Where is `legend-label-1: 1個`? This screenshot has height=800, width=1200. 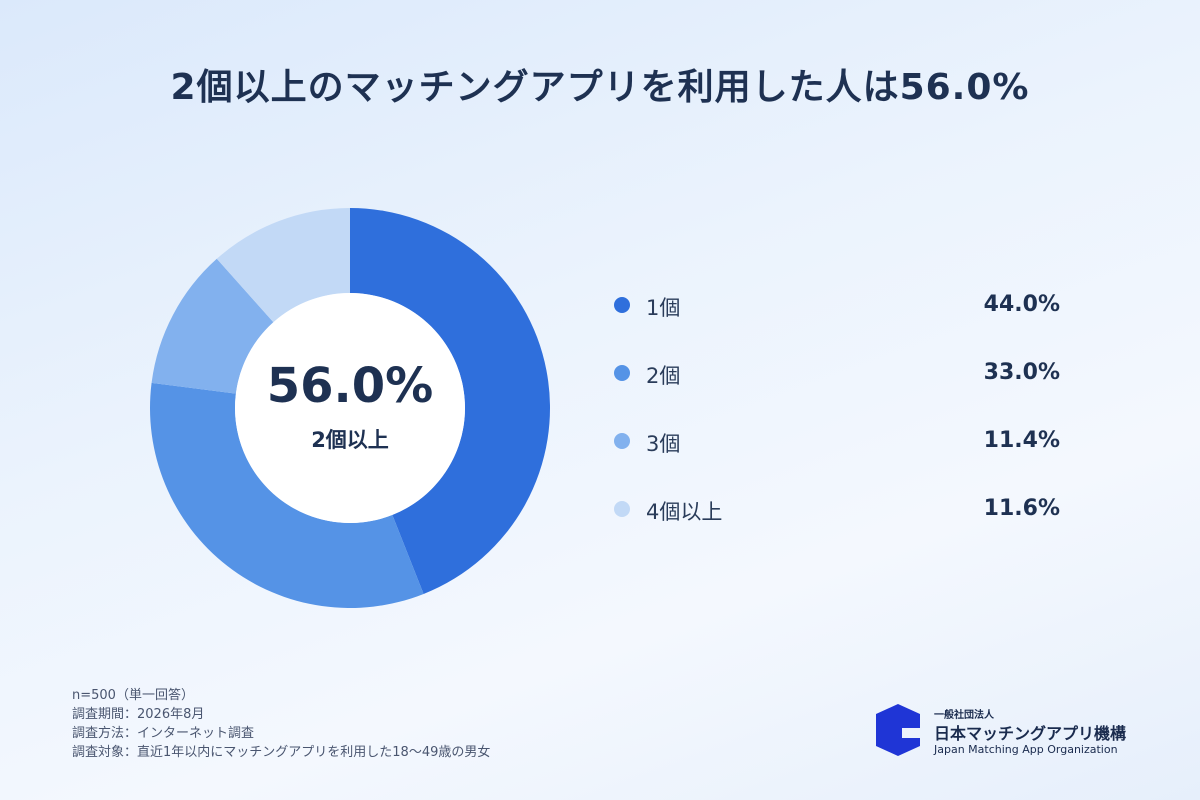
legend-label-1: 1個 is located at coordinates (663, 308).